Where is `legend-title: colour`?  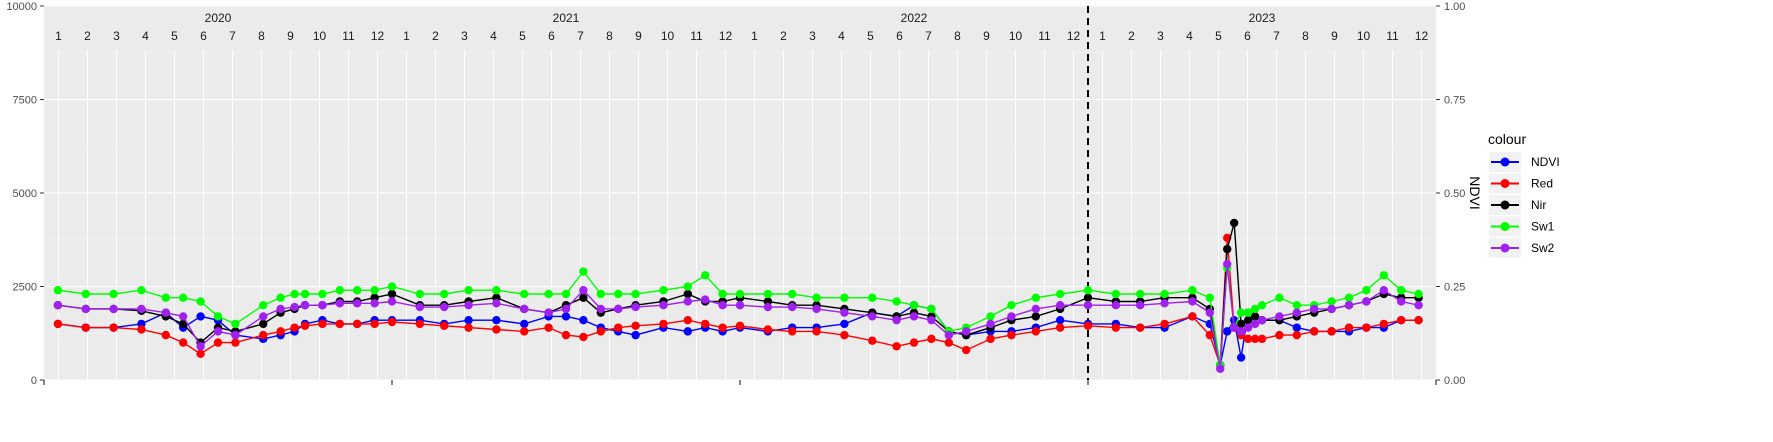 legend-title: colour is located at coordinates (1507, 139).